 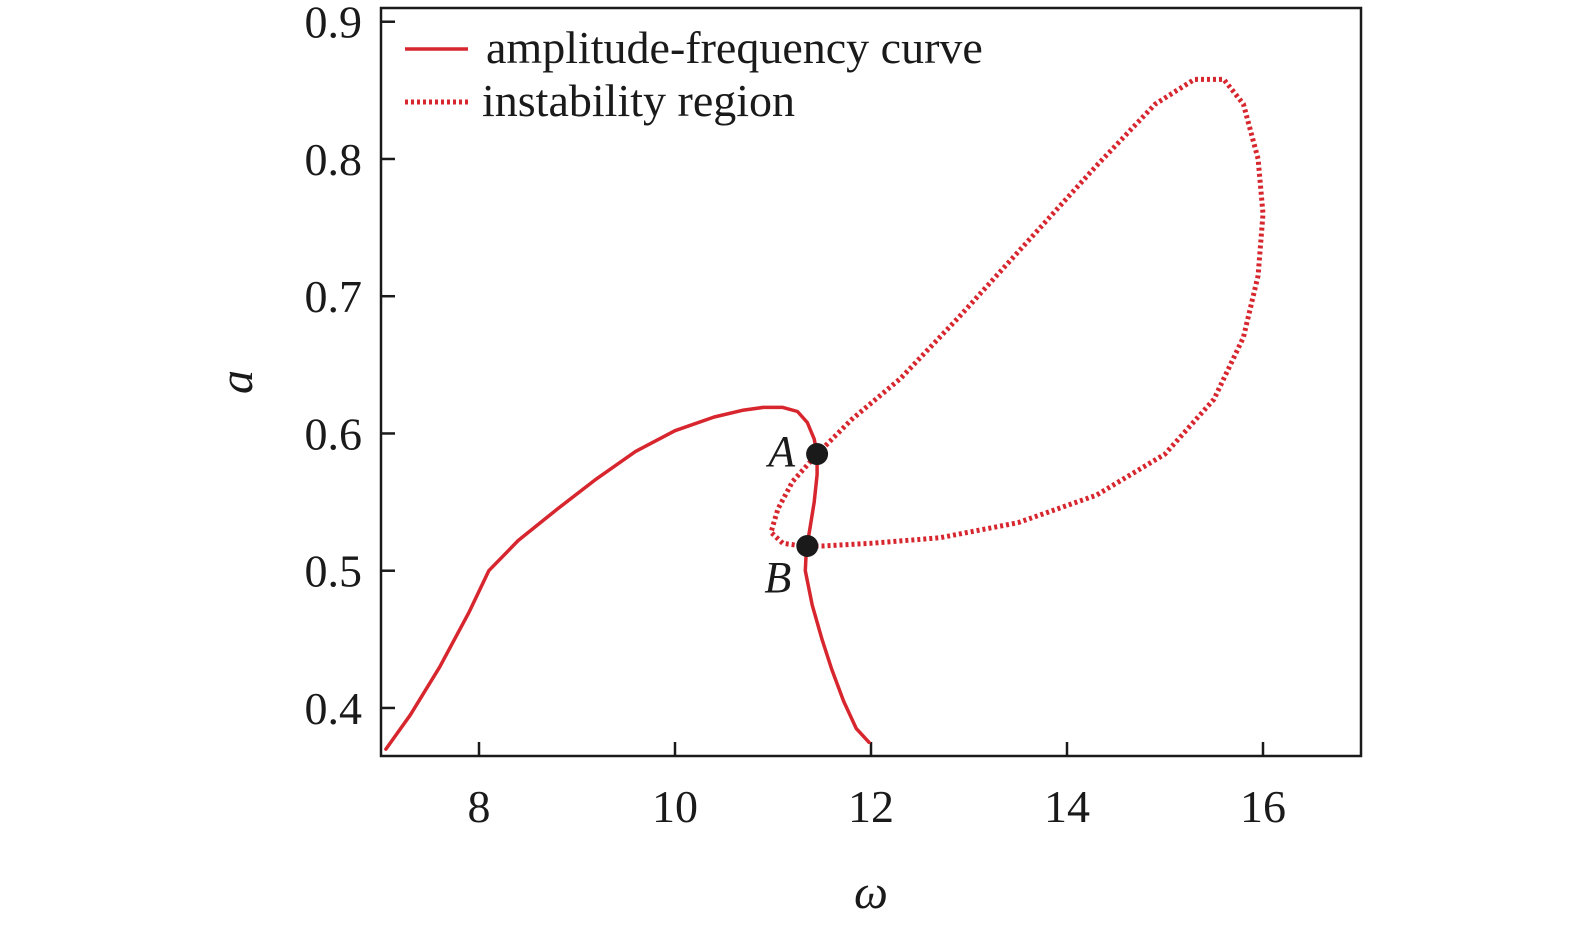 What do you see at coordinates (1067, 806) in the screenshot?
I see `x-tick-label: 14` at bounding box center [1067, 806].